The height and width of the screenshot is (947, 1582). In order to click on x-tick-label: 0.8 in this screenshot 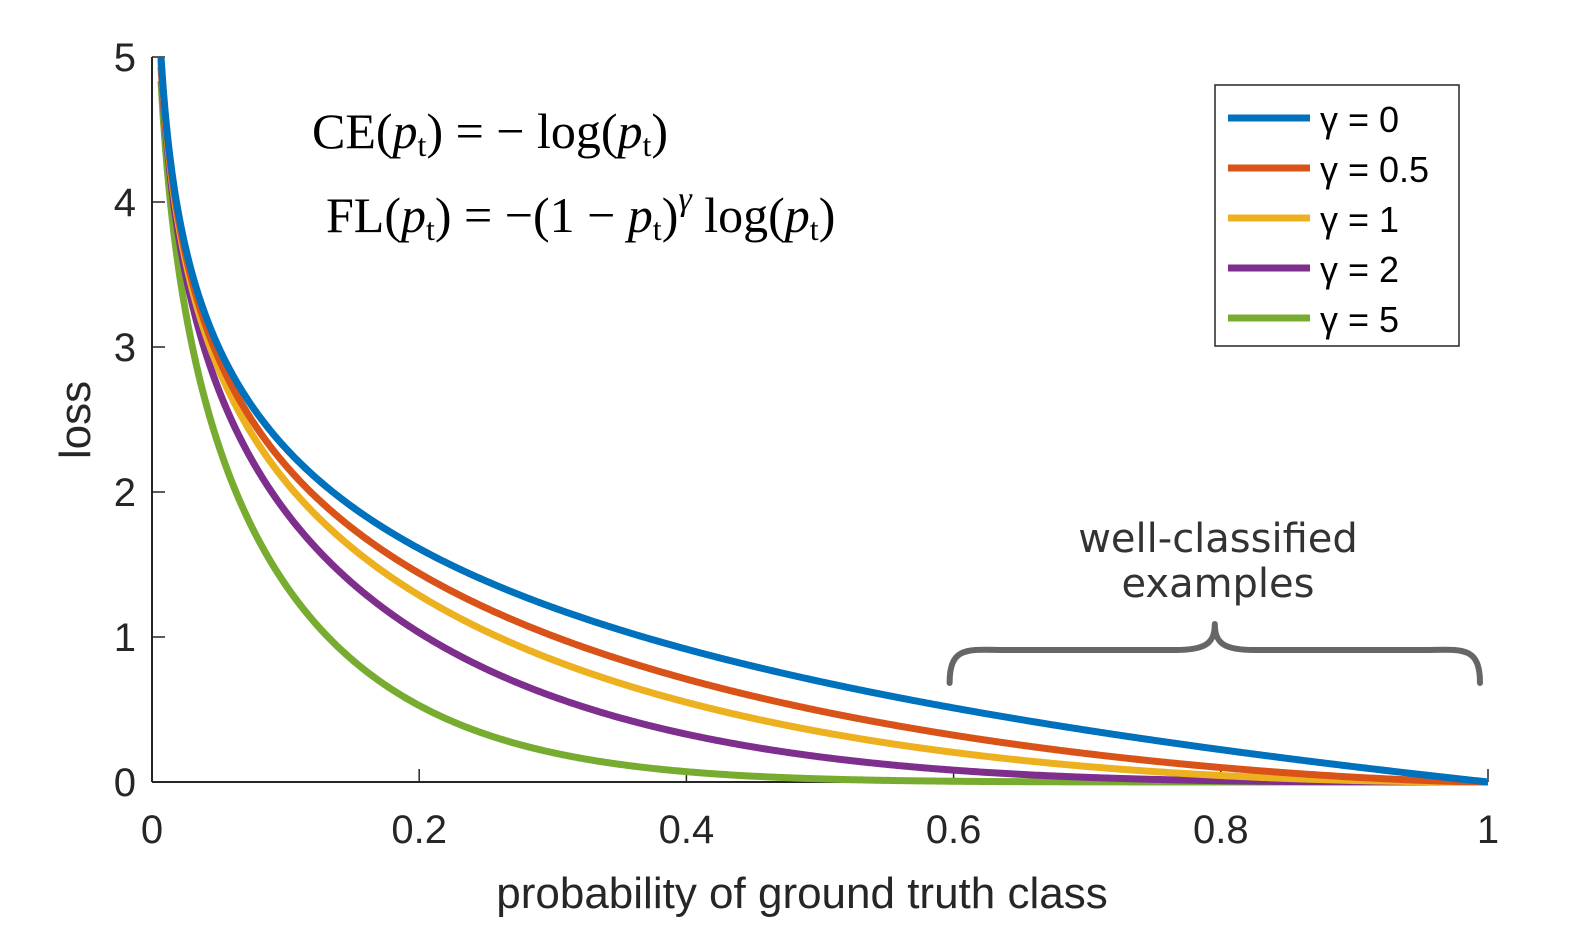, I will do `click(1221, 830)`.